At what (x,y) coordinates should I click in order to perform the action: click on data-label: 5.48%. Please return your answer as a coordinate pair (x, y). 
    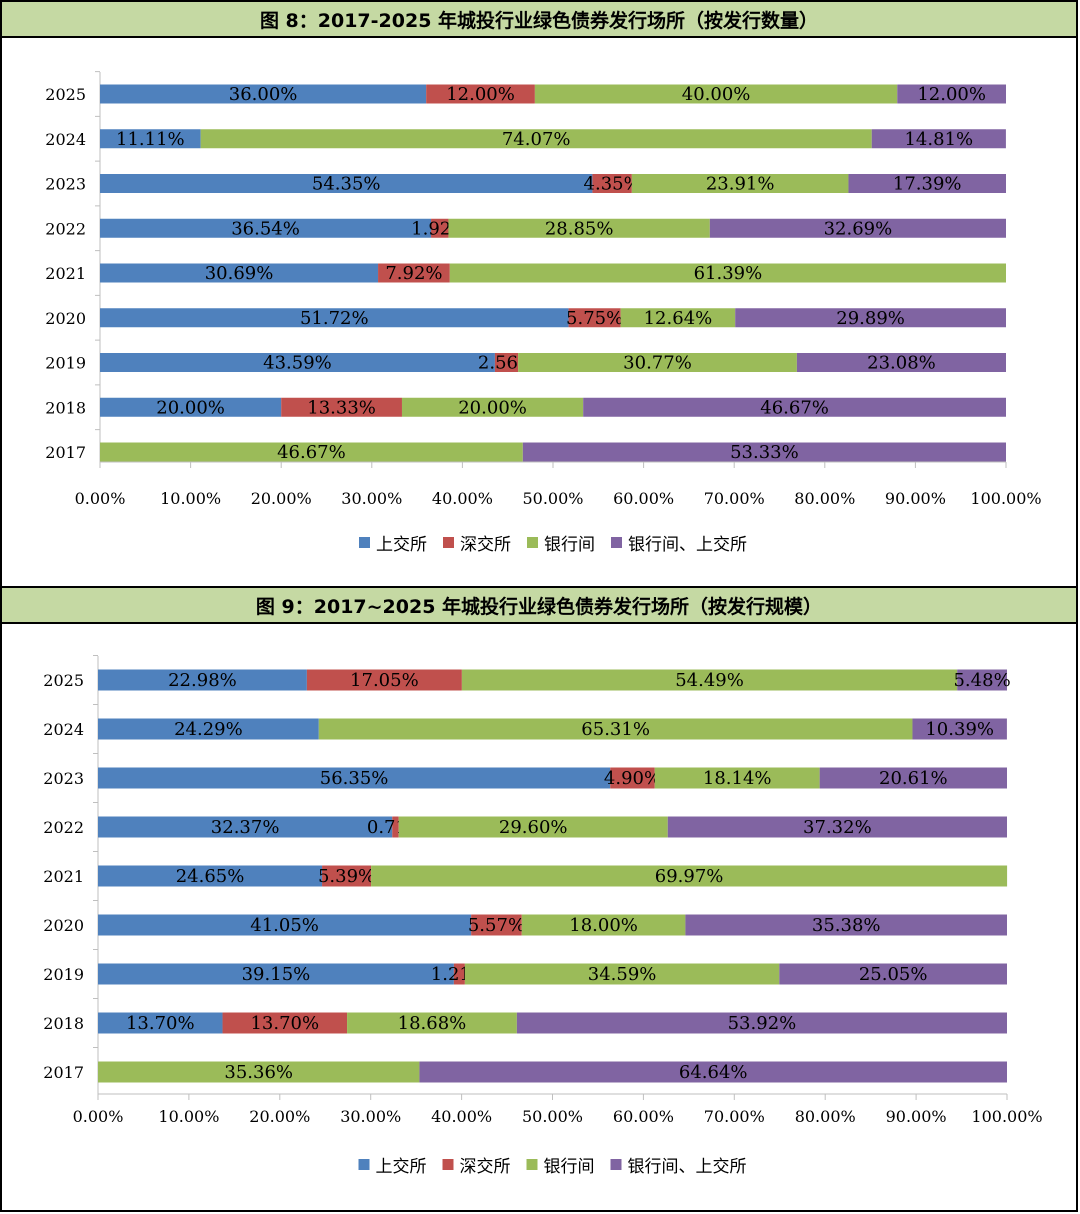
    Looking at the image, I should click on (981, 680).